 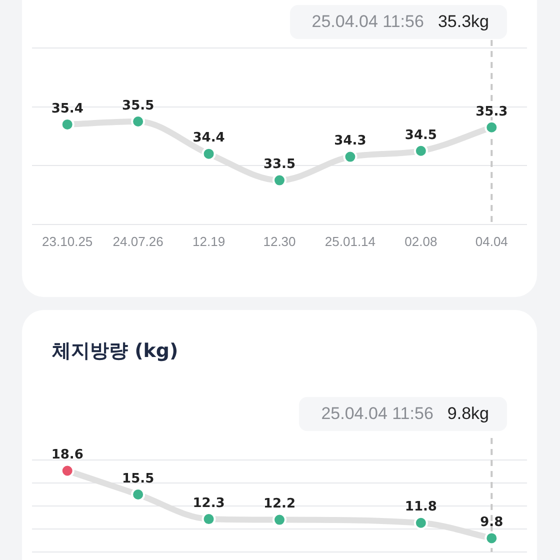 I want to click on chart-title: 체지방량 (kg), so click(x=115, y=351).